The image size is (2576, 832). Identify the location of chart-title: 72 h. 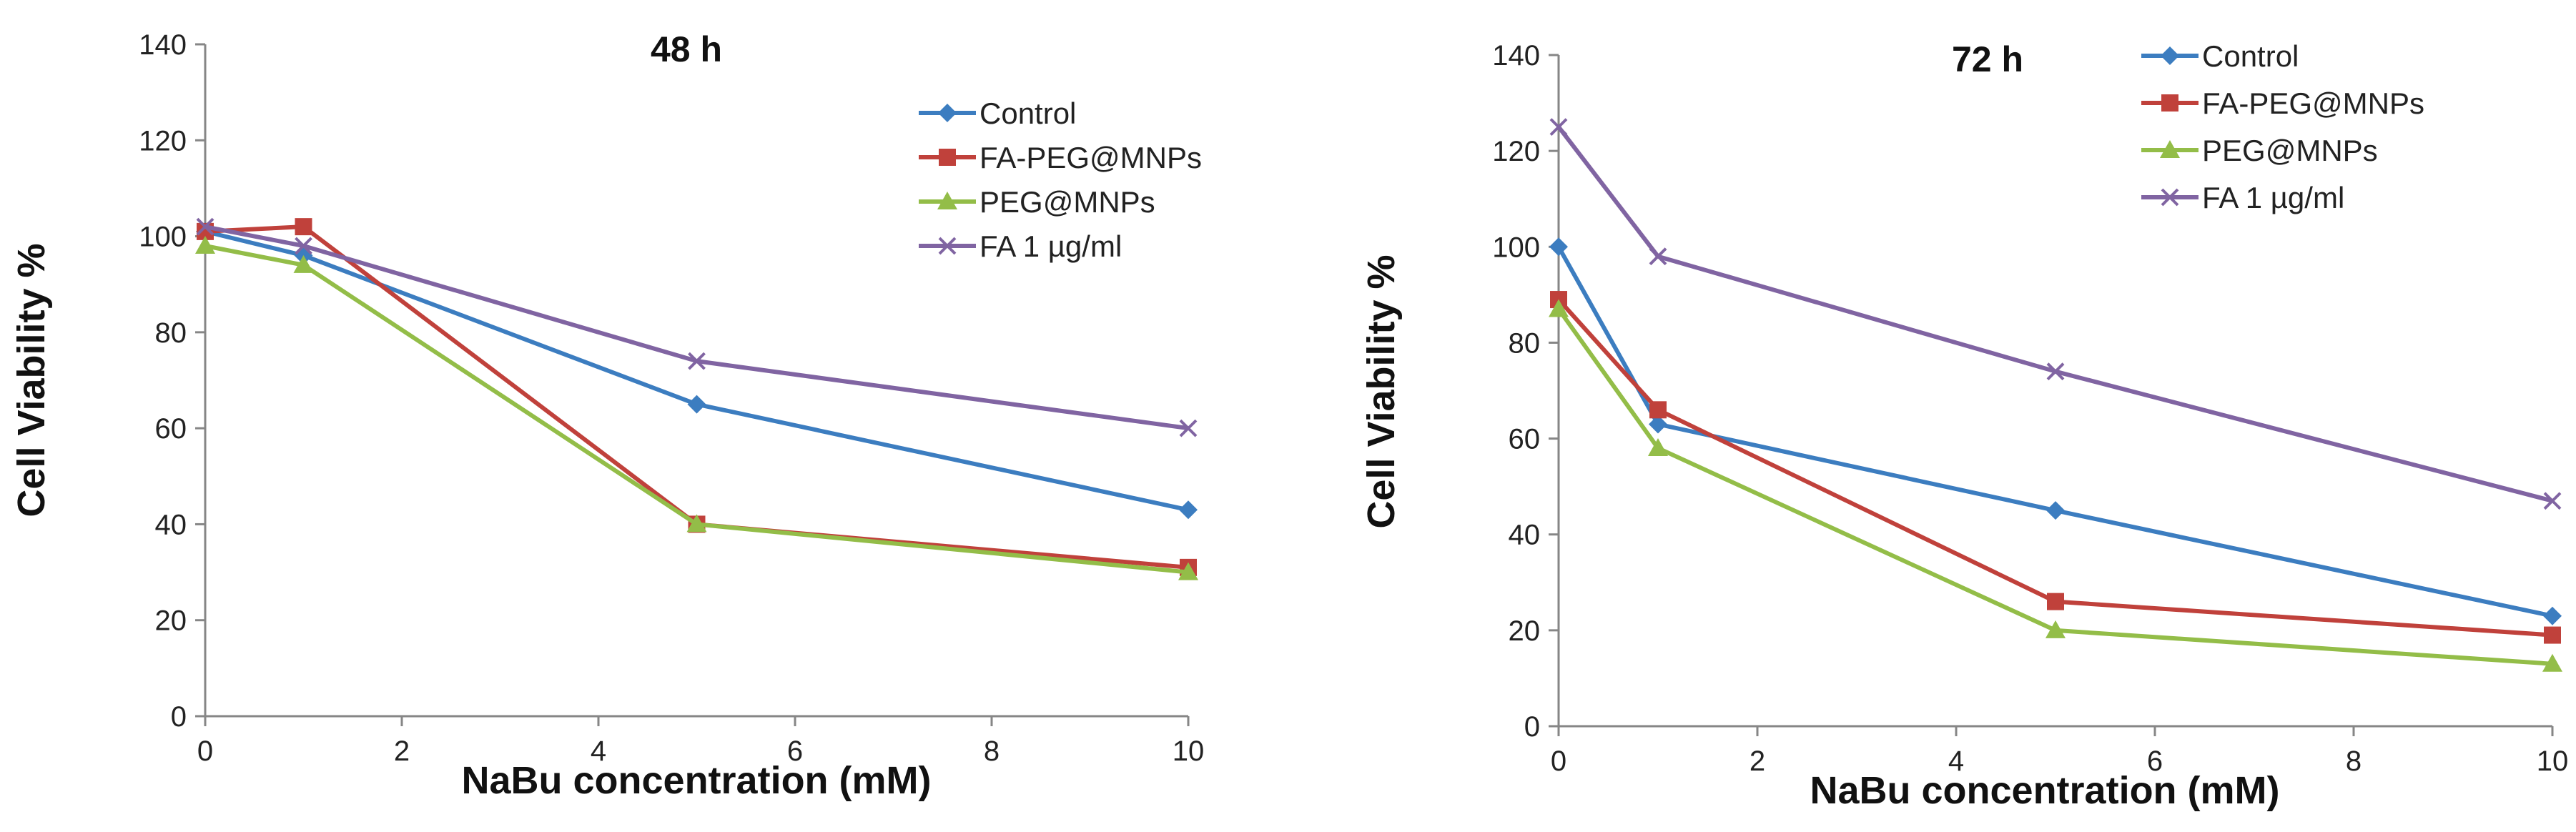
(1987, 59).